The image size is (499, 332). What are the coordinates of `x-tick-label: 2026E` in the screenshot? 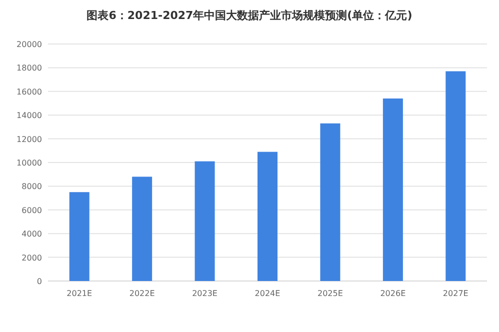 It's located at (393, 293).